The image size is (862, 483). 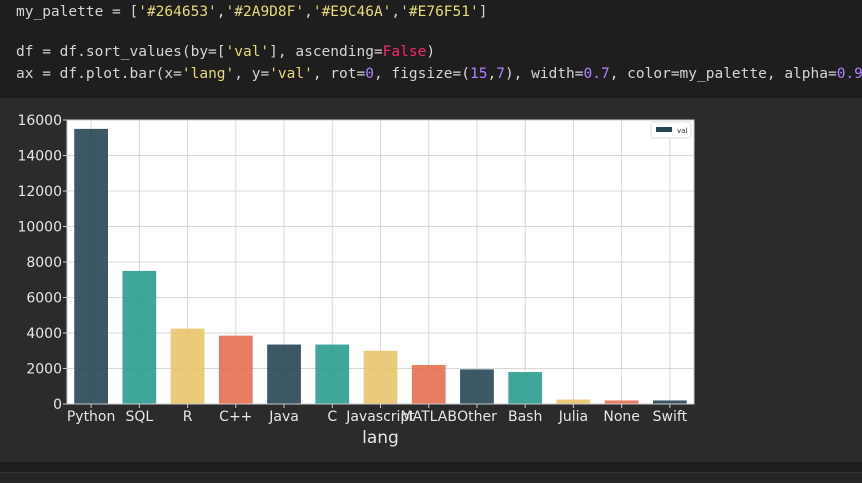 What do you see at coordinates (369, 74) in the screenshot?
I see `code-token: 0` at bounding box center [369, 74].